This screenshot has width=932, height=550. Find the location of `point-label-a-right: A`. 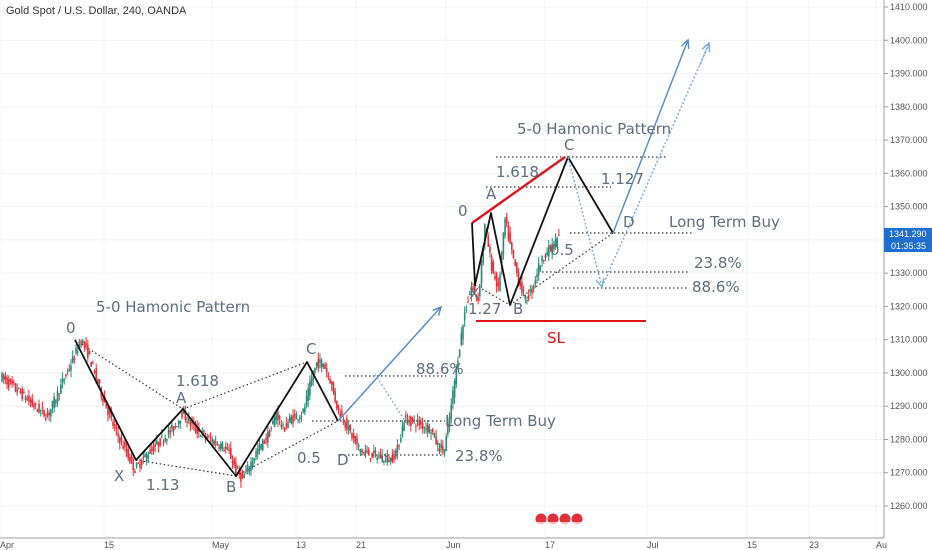

point-label-a-right: A is located at coordinates (491, 194).